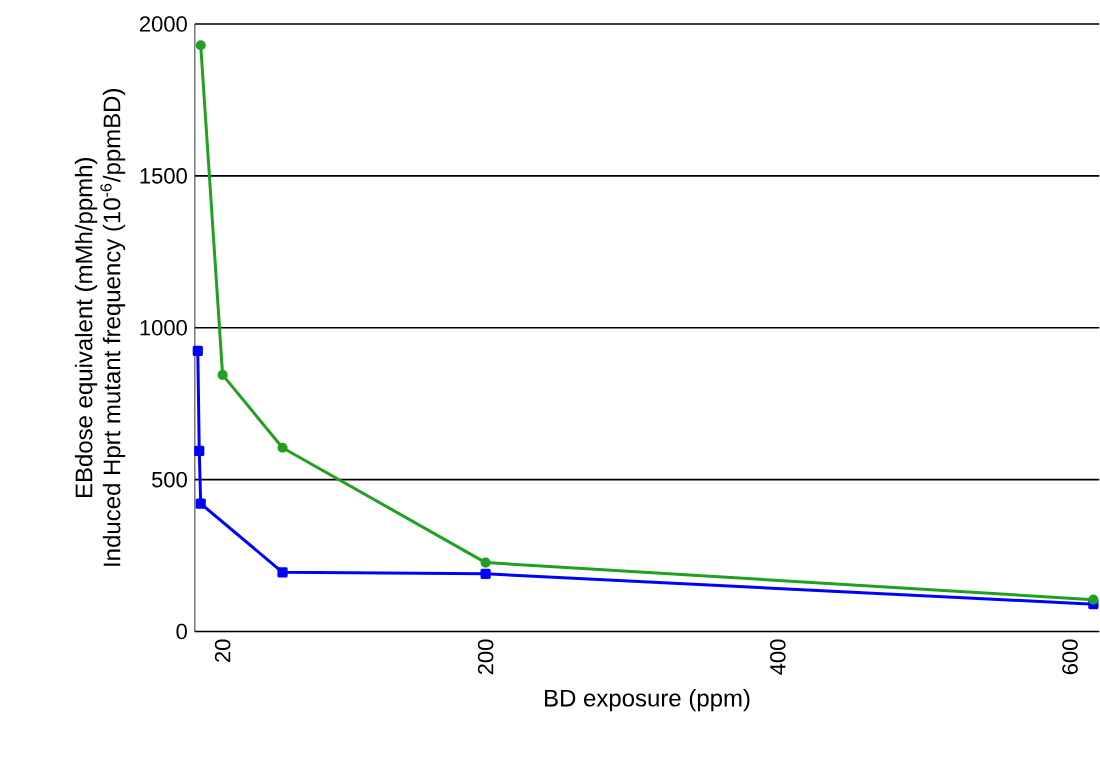 The image size is (1100, 770). I want to click on text: EBdose equivalent (mMh/ppmh), so click(86, 327).